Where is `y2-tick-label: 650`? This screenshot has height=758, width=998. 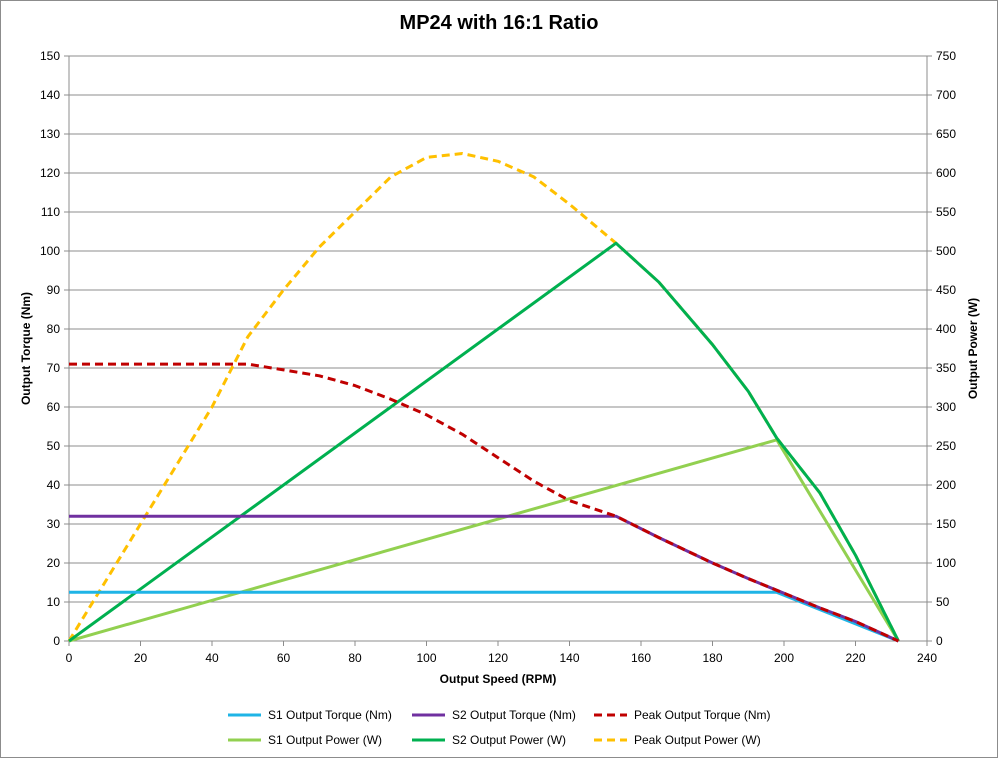 y2-tick-label: 650 is located at coordinates (946, 134).